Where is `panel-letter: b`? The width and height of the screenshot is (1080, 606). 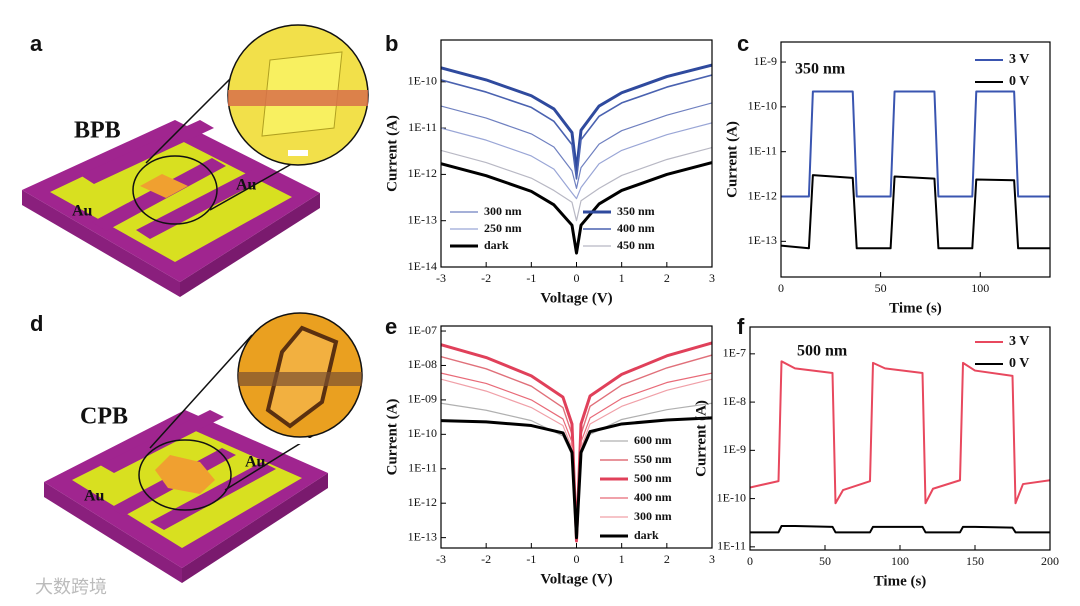
panel-letter: b is located at coordinates (391, 43).